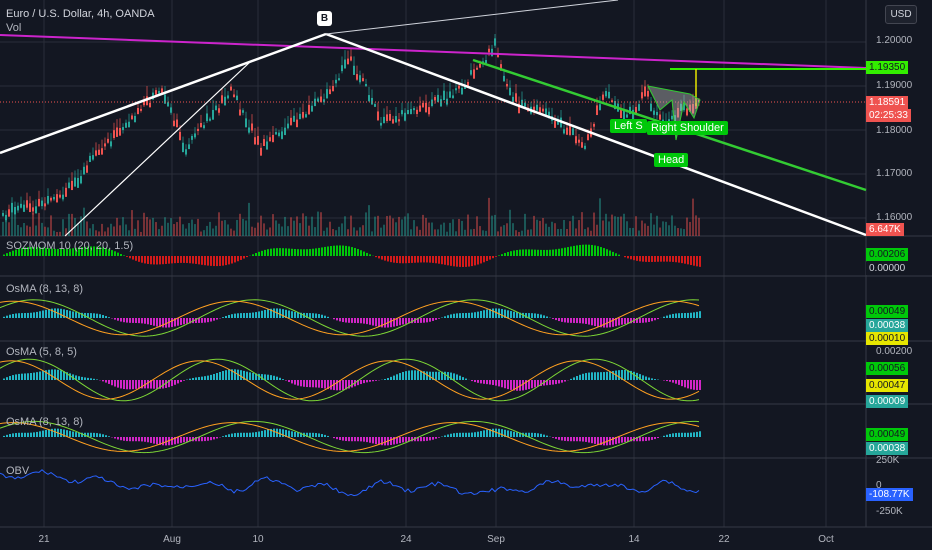  Describe the element at coordinates (406, 539) in the screenshot. I see `time-tick: 24` at that location.